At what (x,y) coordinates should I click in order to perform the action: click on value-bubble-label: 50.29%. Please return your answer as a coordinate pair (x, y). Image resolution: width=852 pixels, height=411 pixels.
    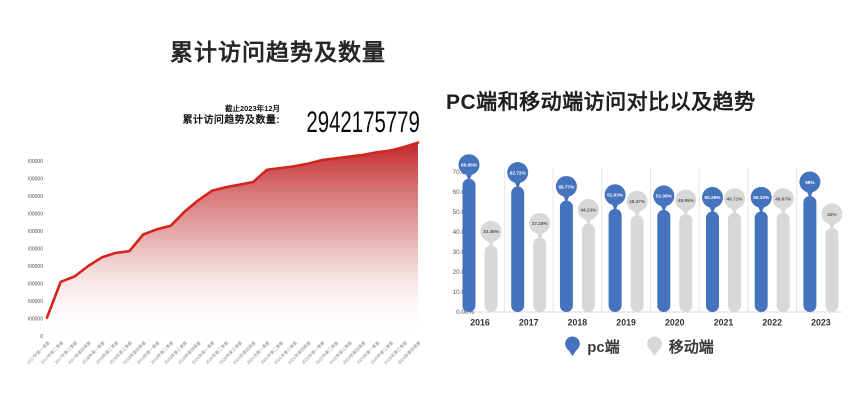
    Looking at the image, I should click on (713, 197).